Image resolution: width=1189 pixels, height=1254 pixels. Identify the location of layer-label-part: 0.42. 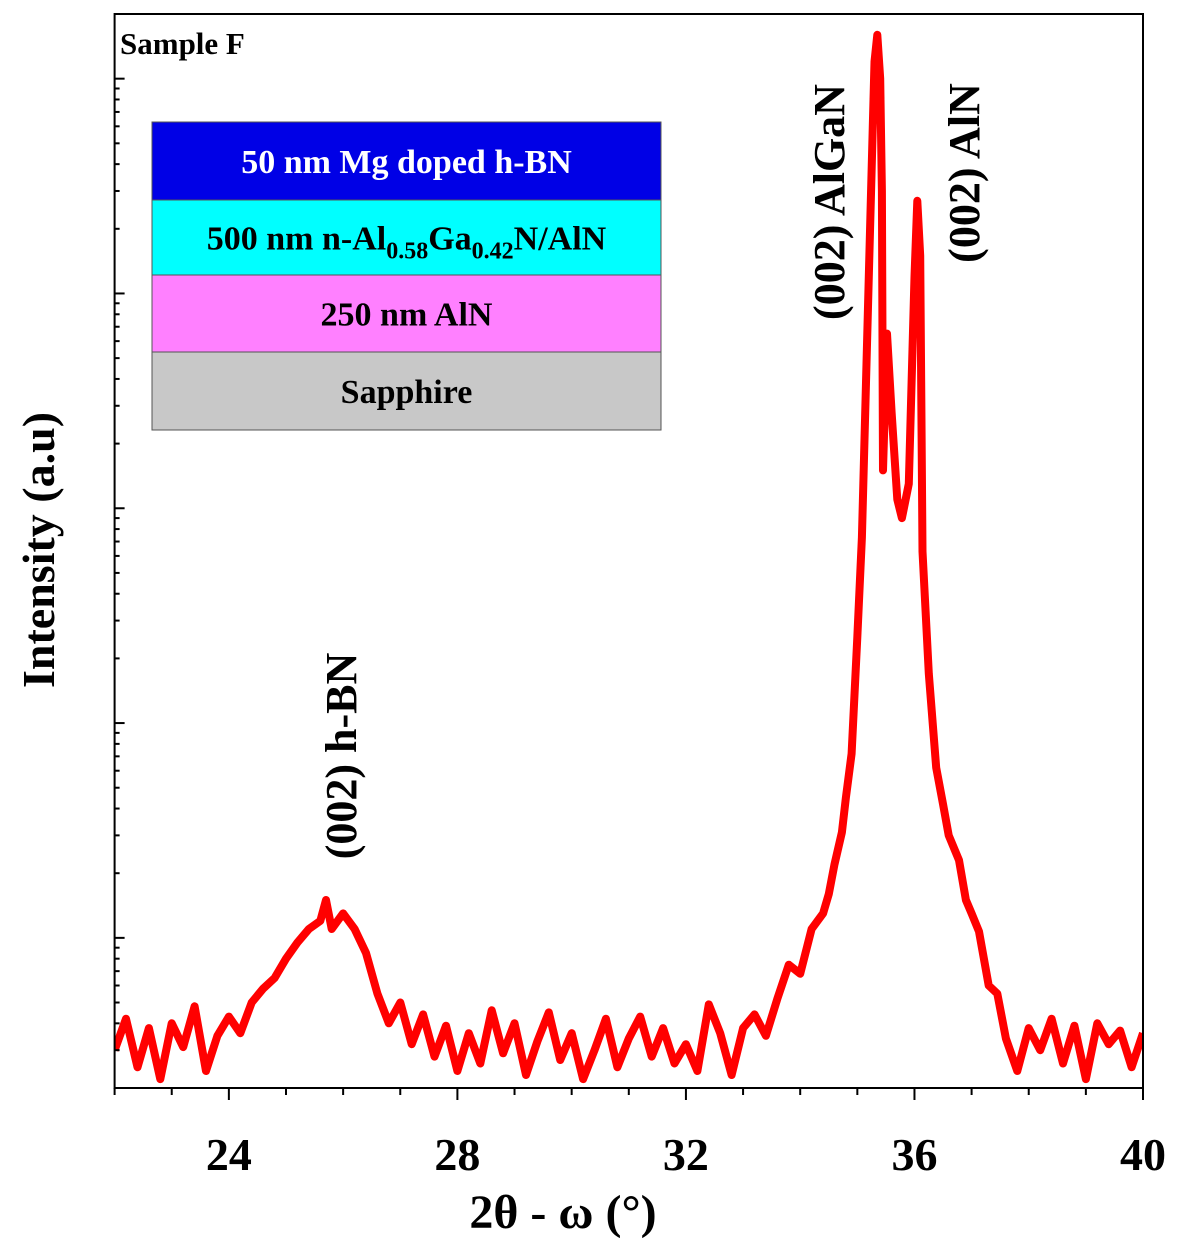
(493, 252).